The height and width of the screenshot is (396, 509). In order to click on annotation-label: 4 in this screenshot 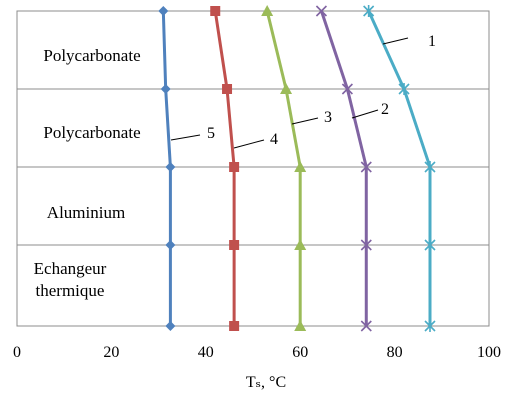, I will do `click(274, 139)`.